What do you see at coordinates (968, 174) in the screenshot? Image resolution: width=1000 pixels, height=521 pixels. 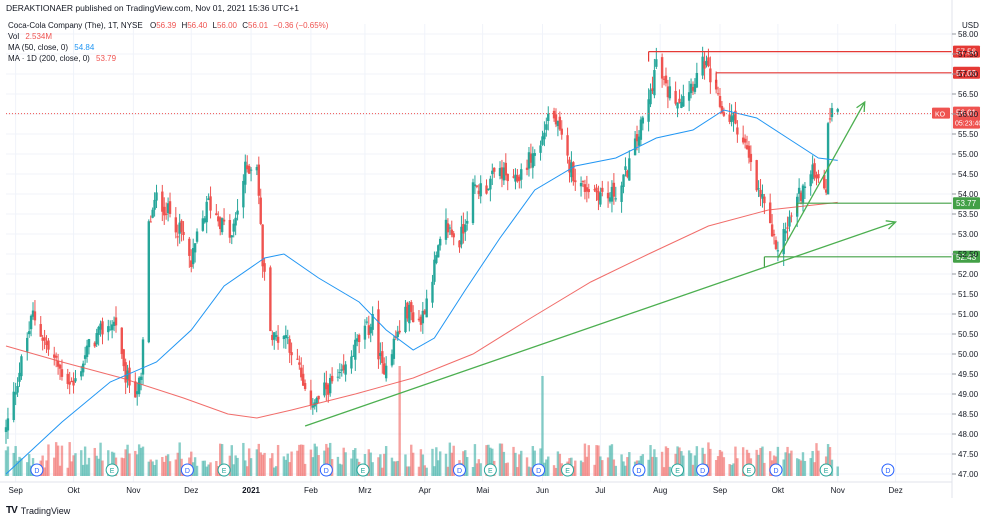 I see `price-tick-label: 54.50` at bounding box center [968, 174].